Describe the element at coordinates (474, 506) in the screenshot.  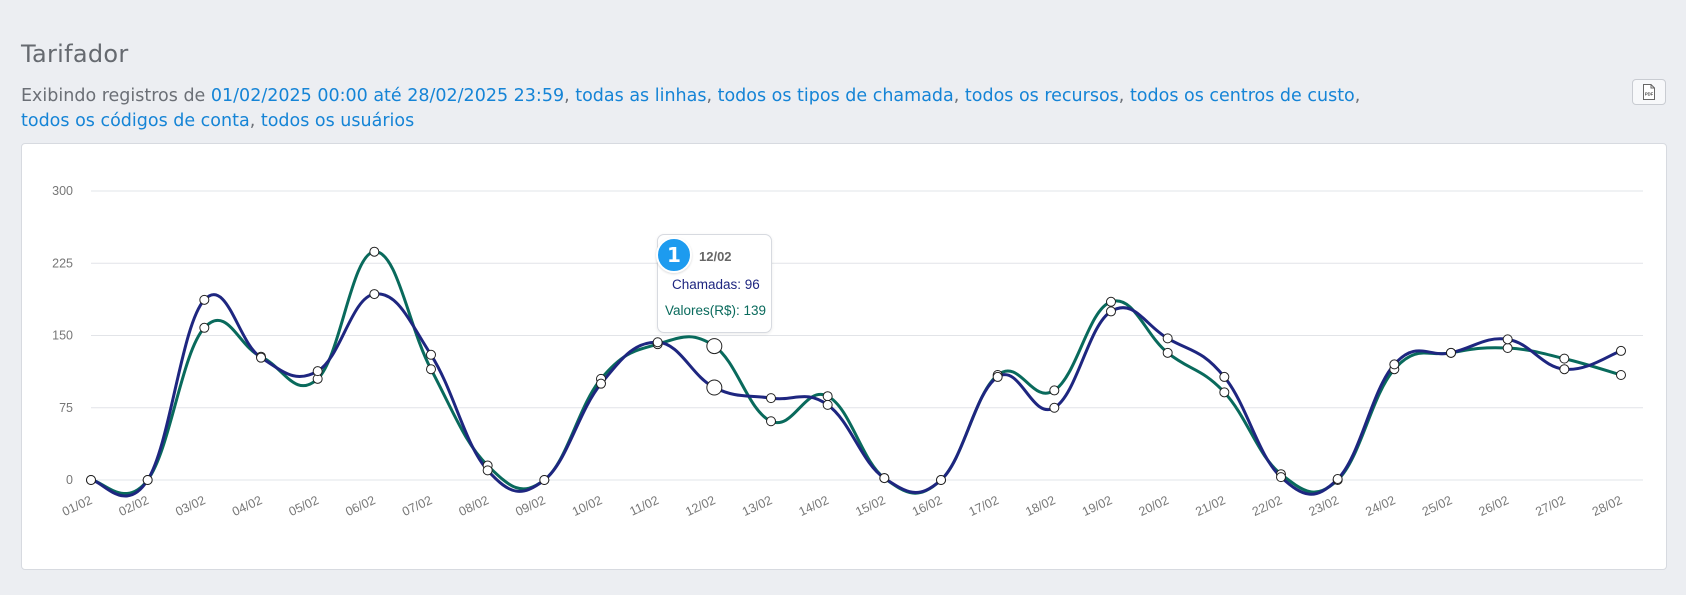
I see `x-tick-label: 08/02` at that location.